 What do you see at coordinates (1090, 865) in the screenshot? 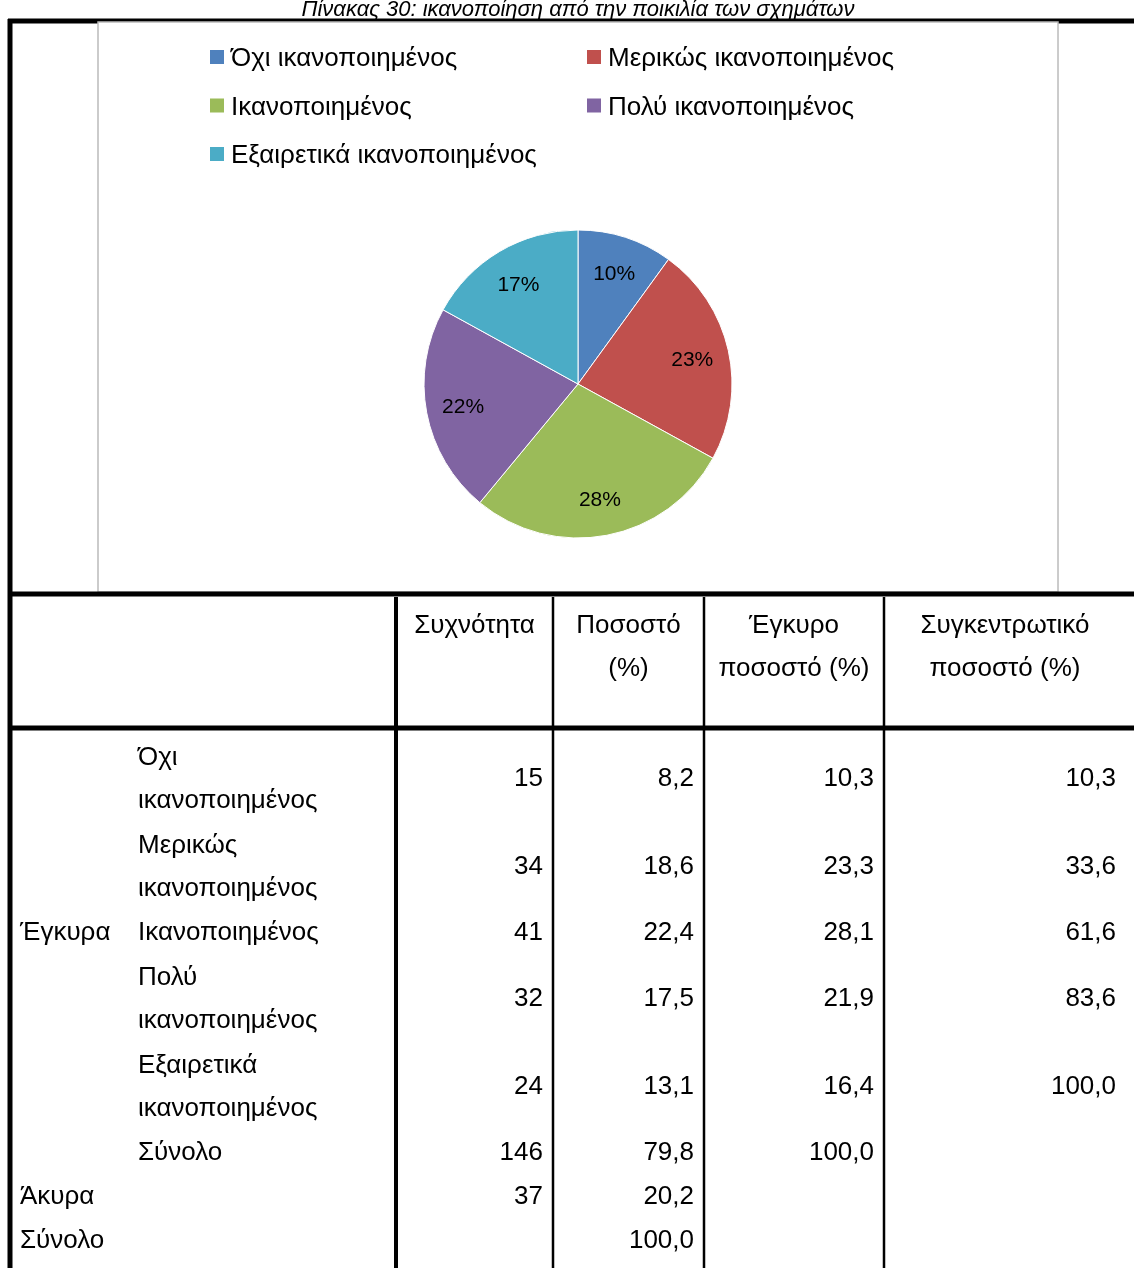
I see `text: 33,6` at bounding box center [1090, 865].